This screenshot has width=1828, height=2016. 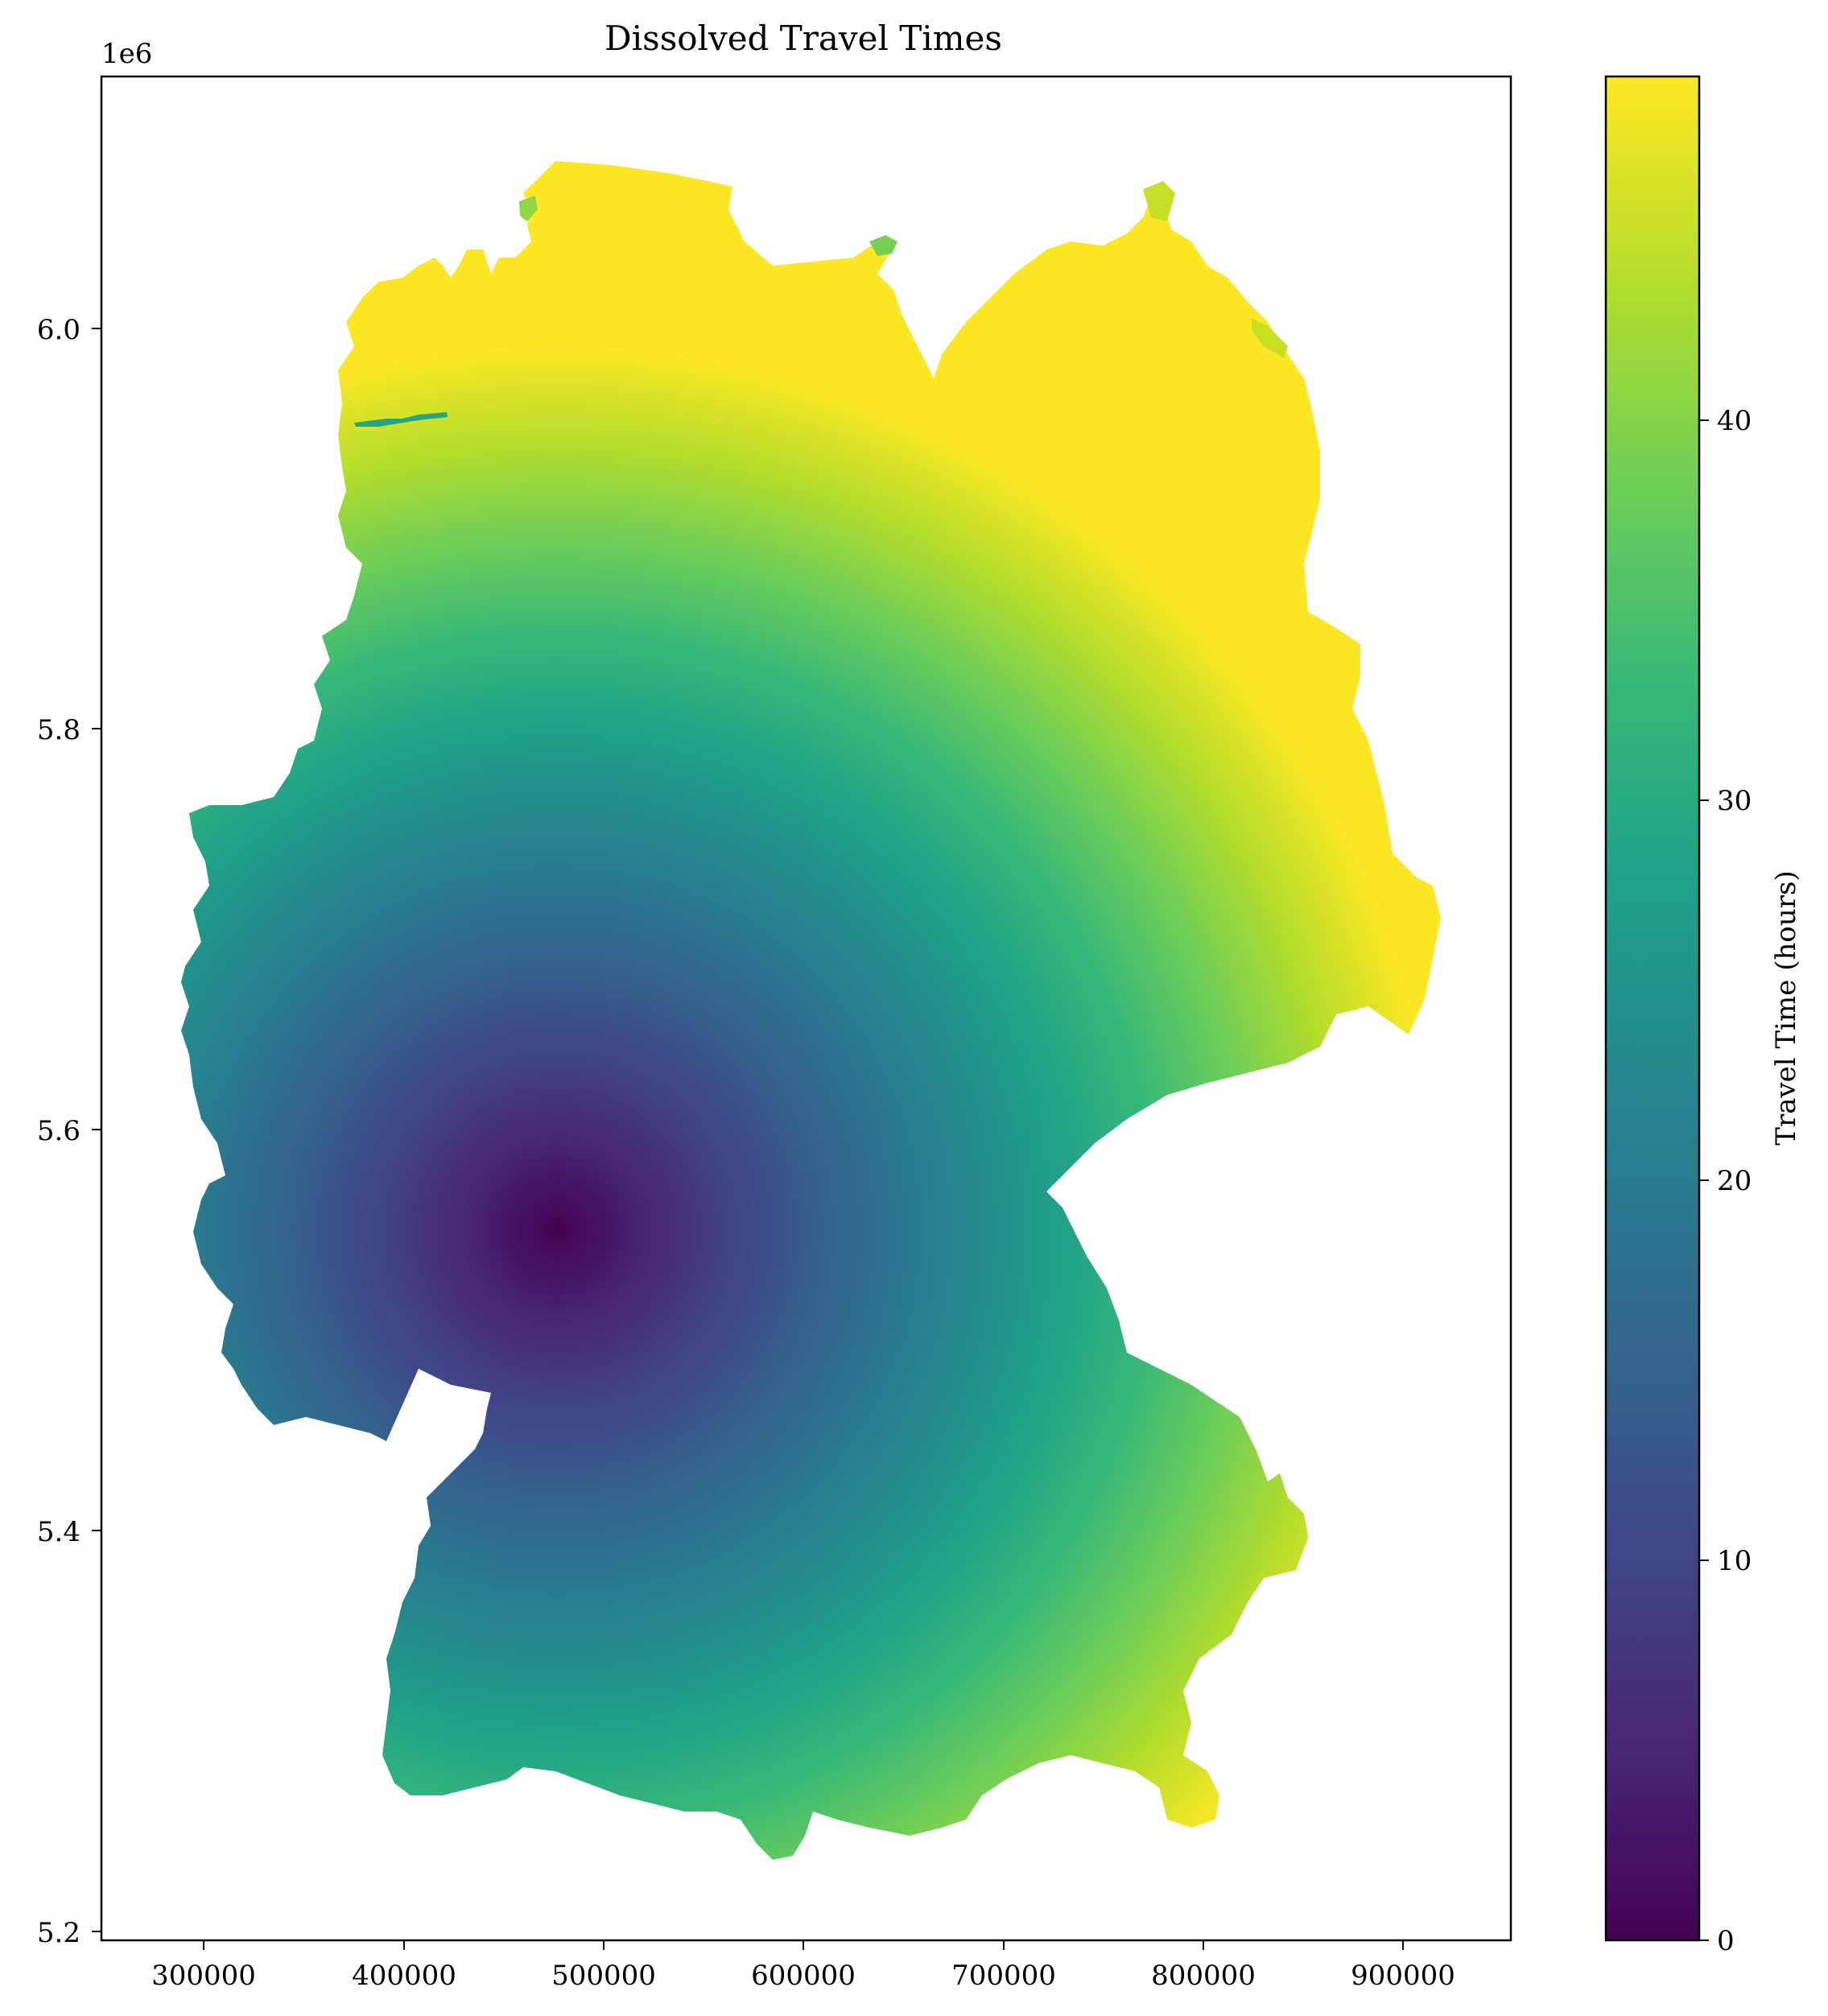 I want to click on chart-title: Dissolved Travel Times, so click(x=803, y=38).